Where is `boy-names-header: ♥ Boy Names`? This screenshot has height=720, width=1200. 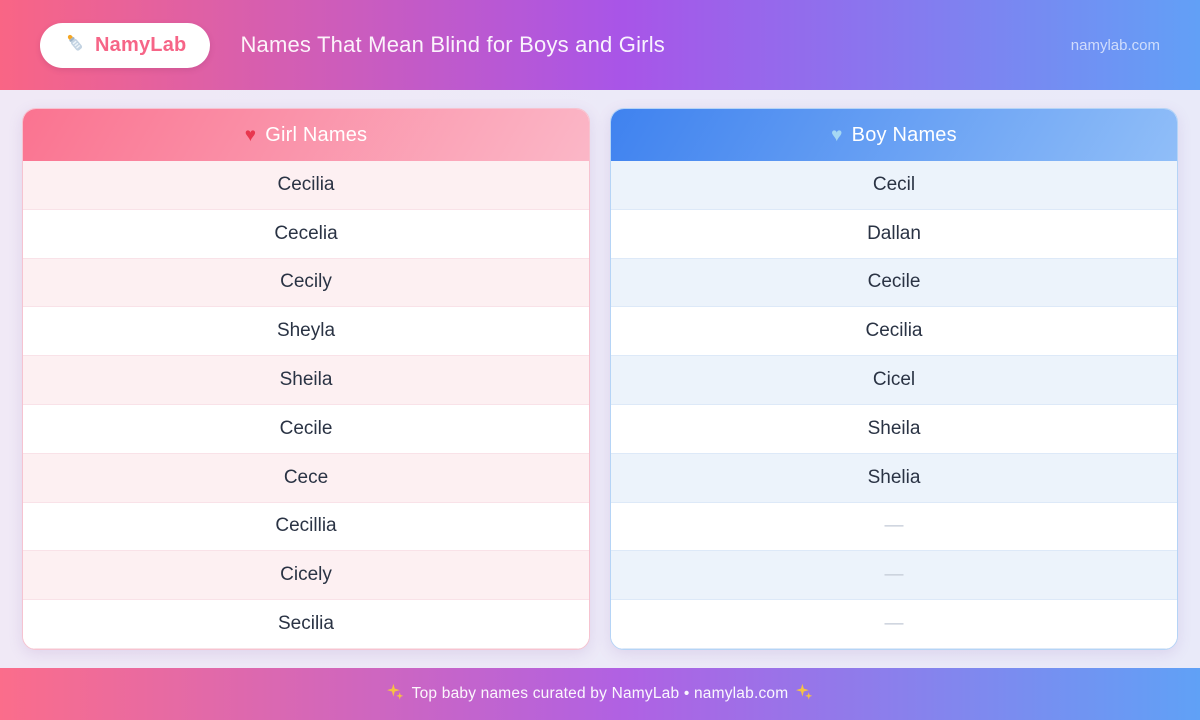
boy-names-header: ♥ Boy Names is located at coordinates (894, 135).